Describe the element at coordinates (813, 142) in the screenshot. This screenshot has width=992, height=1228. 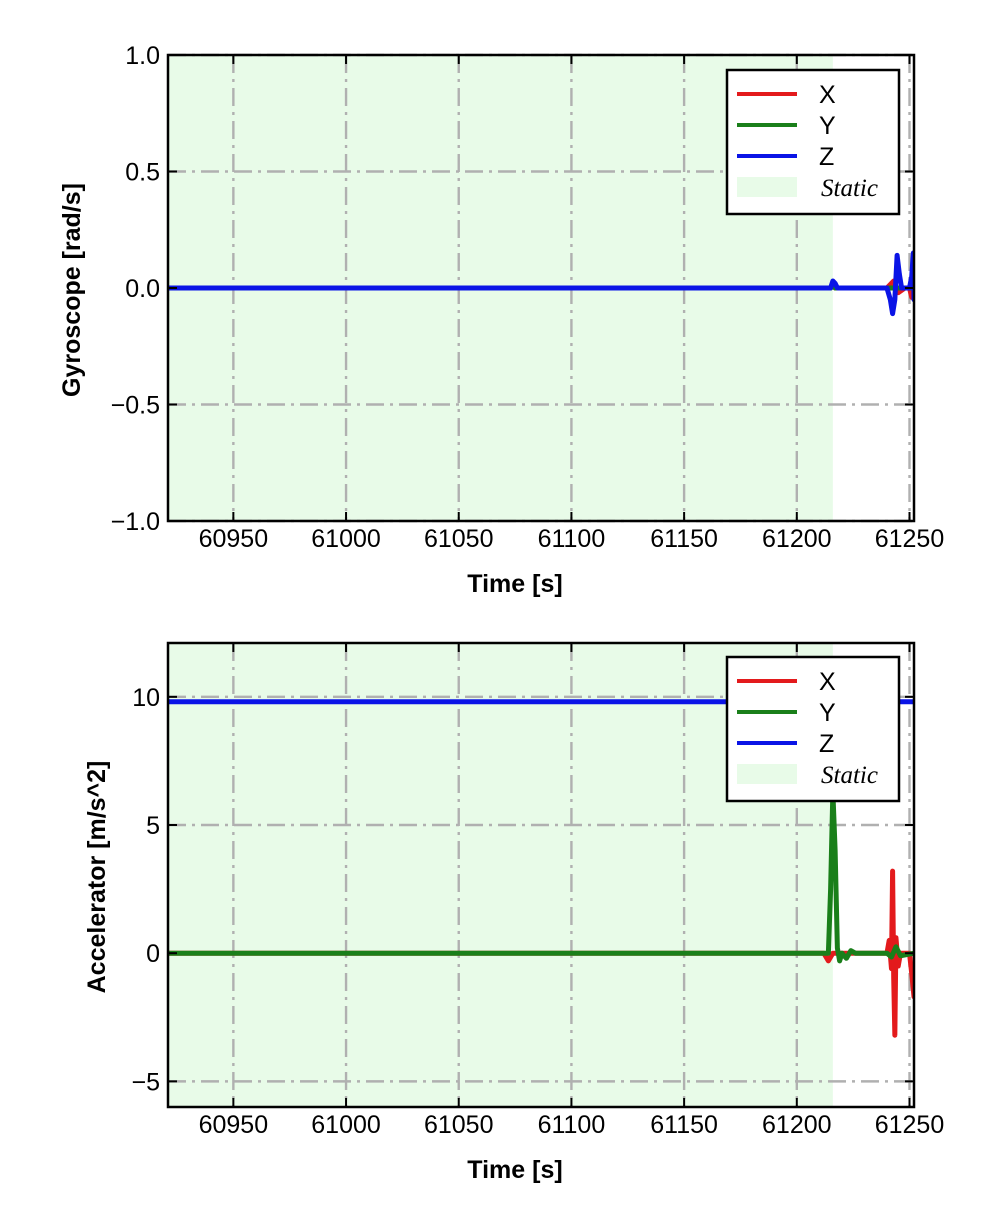
I see `gyro-legend: XYZ Static` at that location.